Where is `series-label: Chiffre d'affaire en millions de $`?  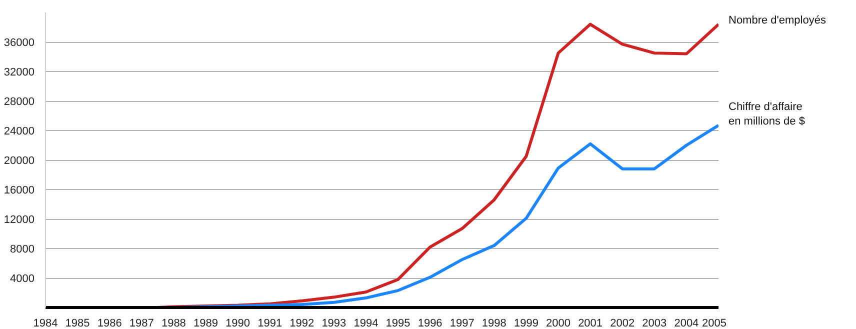
series-label: Chiffre d'affaire en millions de $ is located at coordinates (766, 114).